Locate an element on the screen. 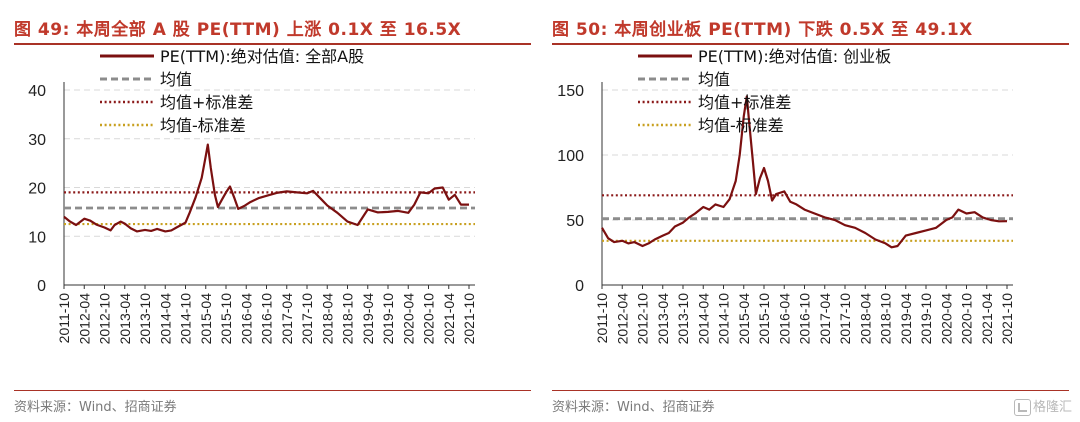 The width and height of the screenshot is (1080, 422). y-tick-label: 100 is located at coordinates (570, 156).